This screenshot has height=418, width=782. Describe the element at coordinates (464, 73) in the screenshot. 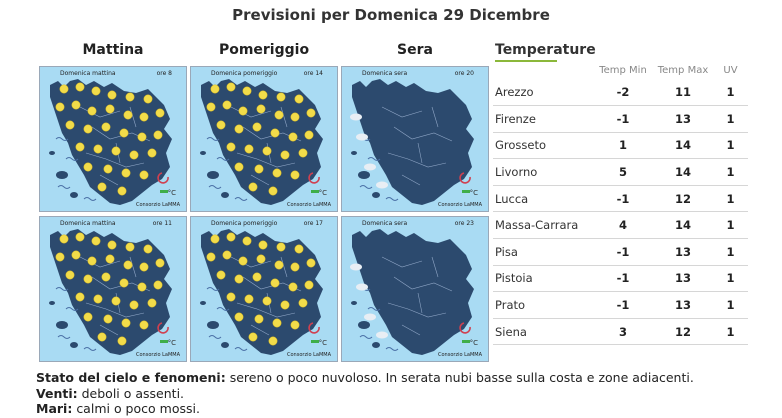

I see `panel-time: ore 20` at that location.